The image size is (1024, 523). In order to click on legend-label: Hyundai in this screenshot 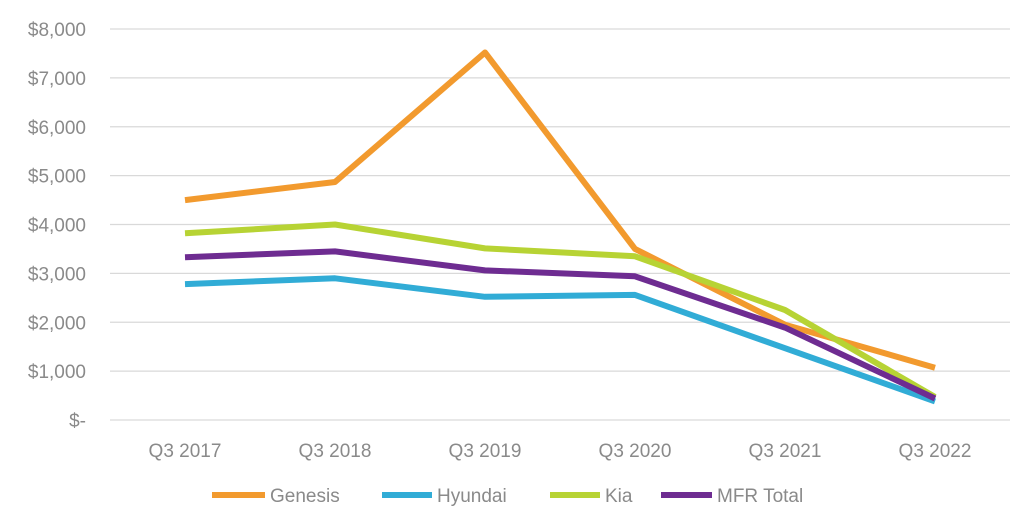, I will do `click(472, 496)`.